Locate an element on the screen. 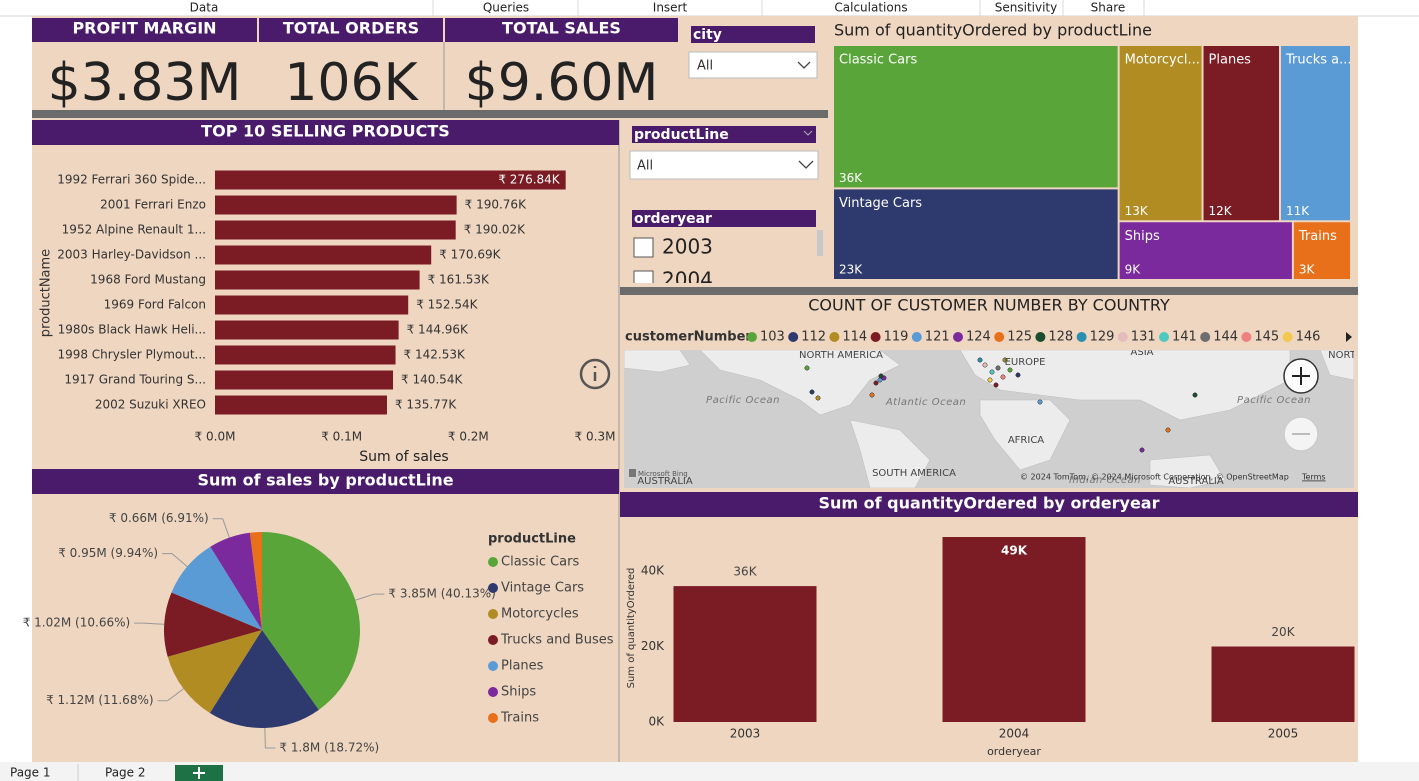 This screenshot has height=781, width=1419. legend-label: 144 is located at coordinates (1225, 337).